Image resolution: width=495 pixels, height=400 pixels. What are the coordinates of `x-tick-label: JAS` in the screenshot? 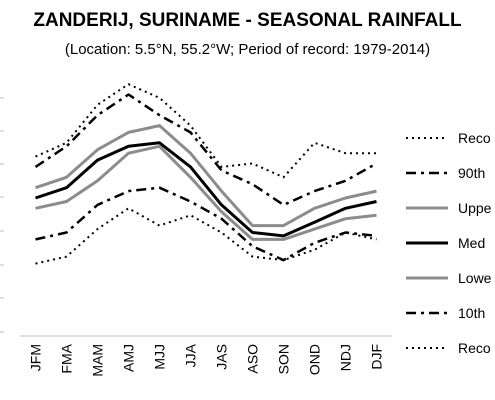 It's located at (222, 357).